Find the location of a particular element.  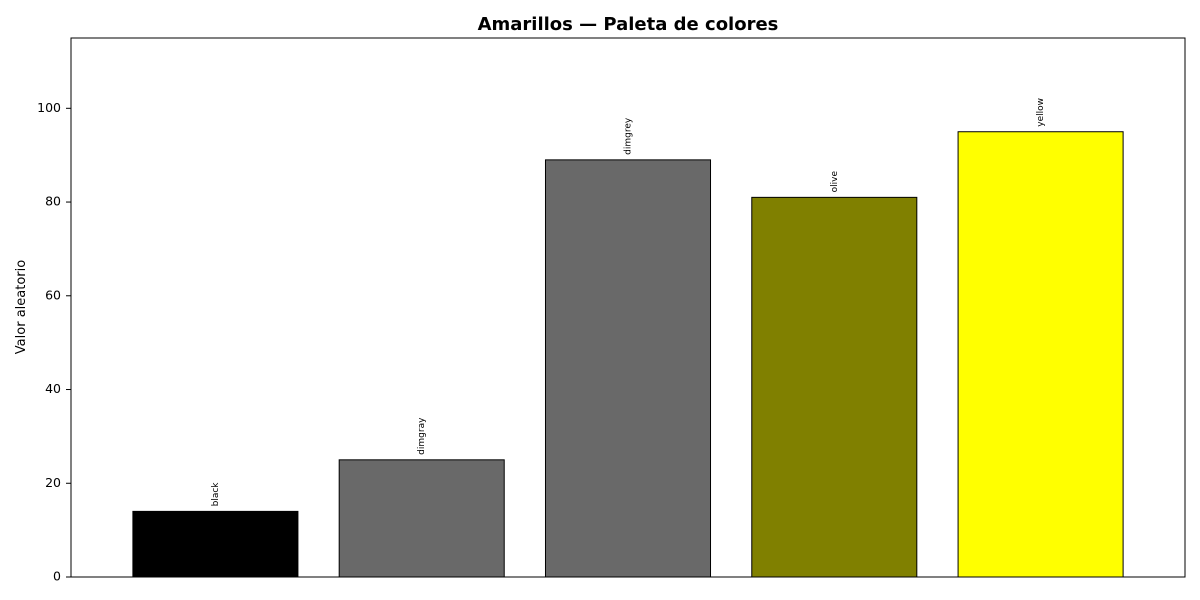

y-axis: 0 20 40 60 80 100 is located at coordinates (54, 342).